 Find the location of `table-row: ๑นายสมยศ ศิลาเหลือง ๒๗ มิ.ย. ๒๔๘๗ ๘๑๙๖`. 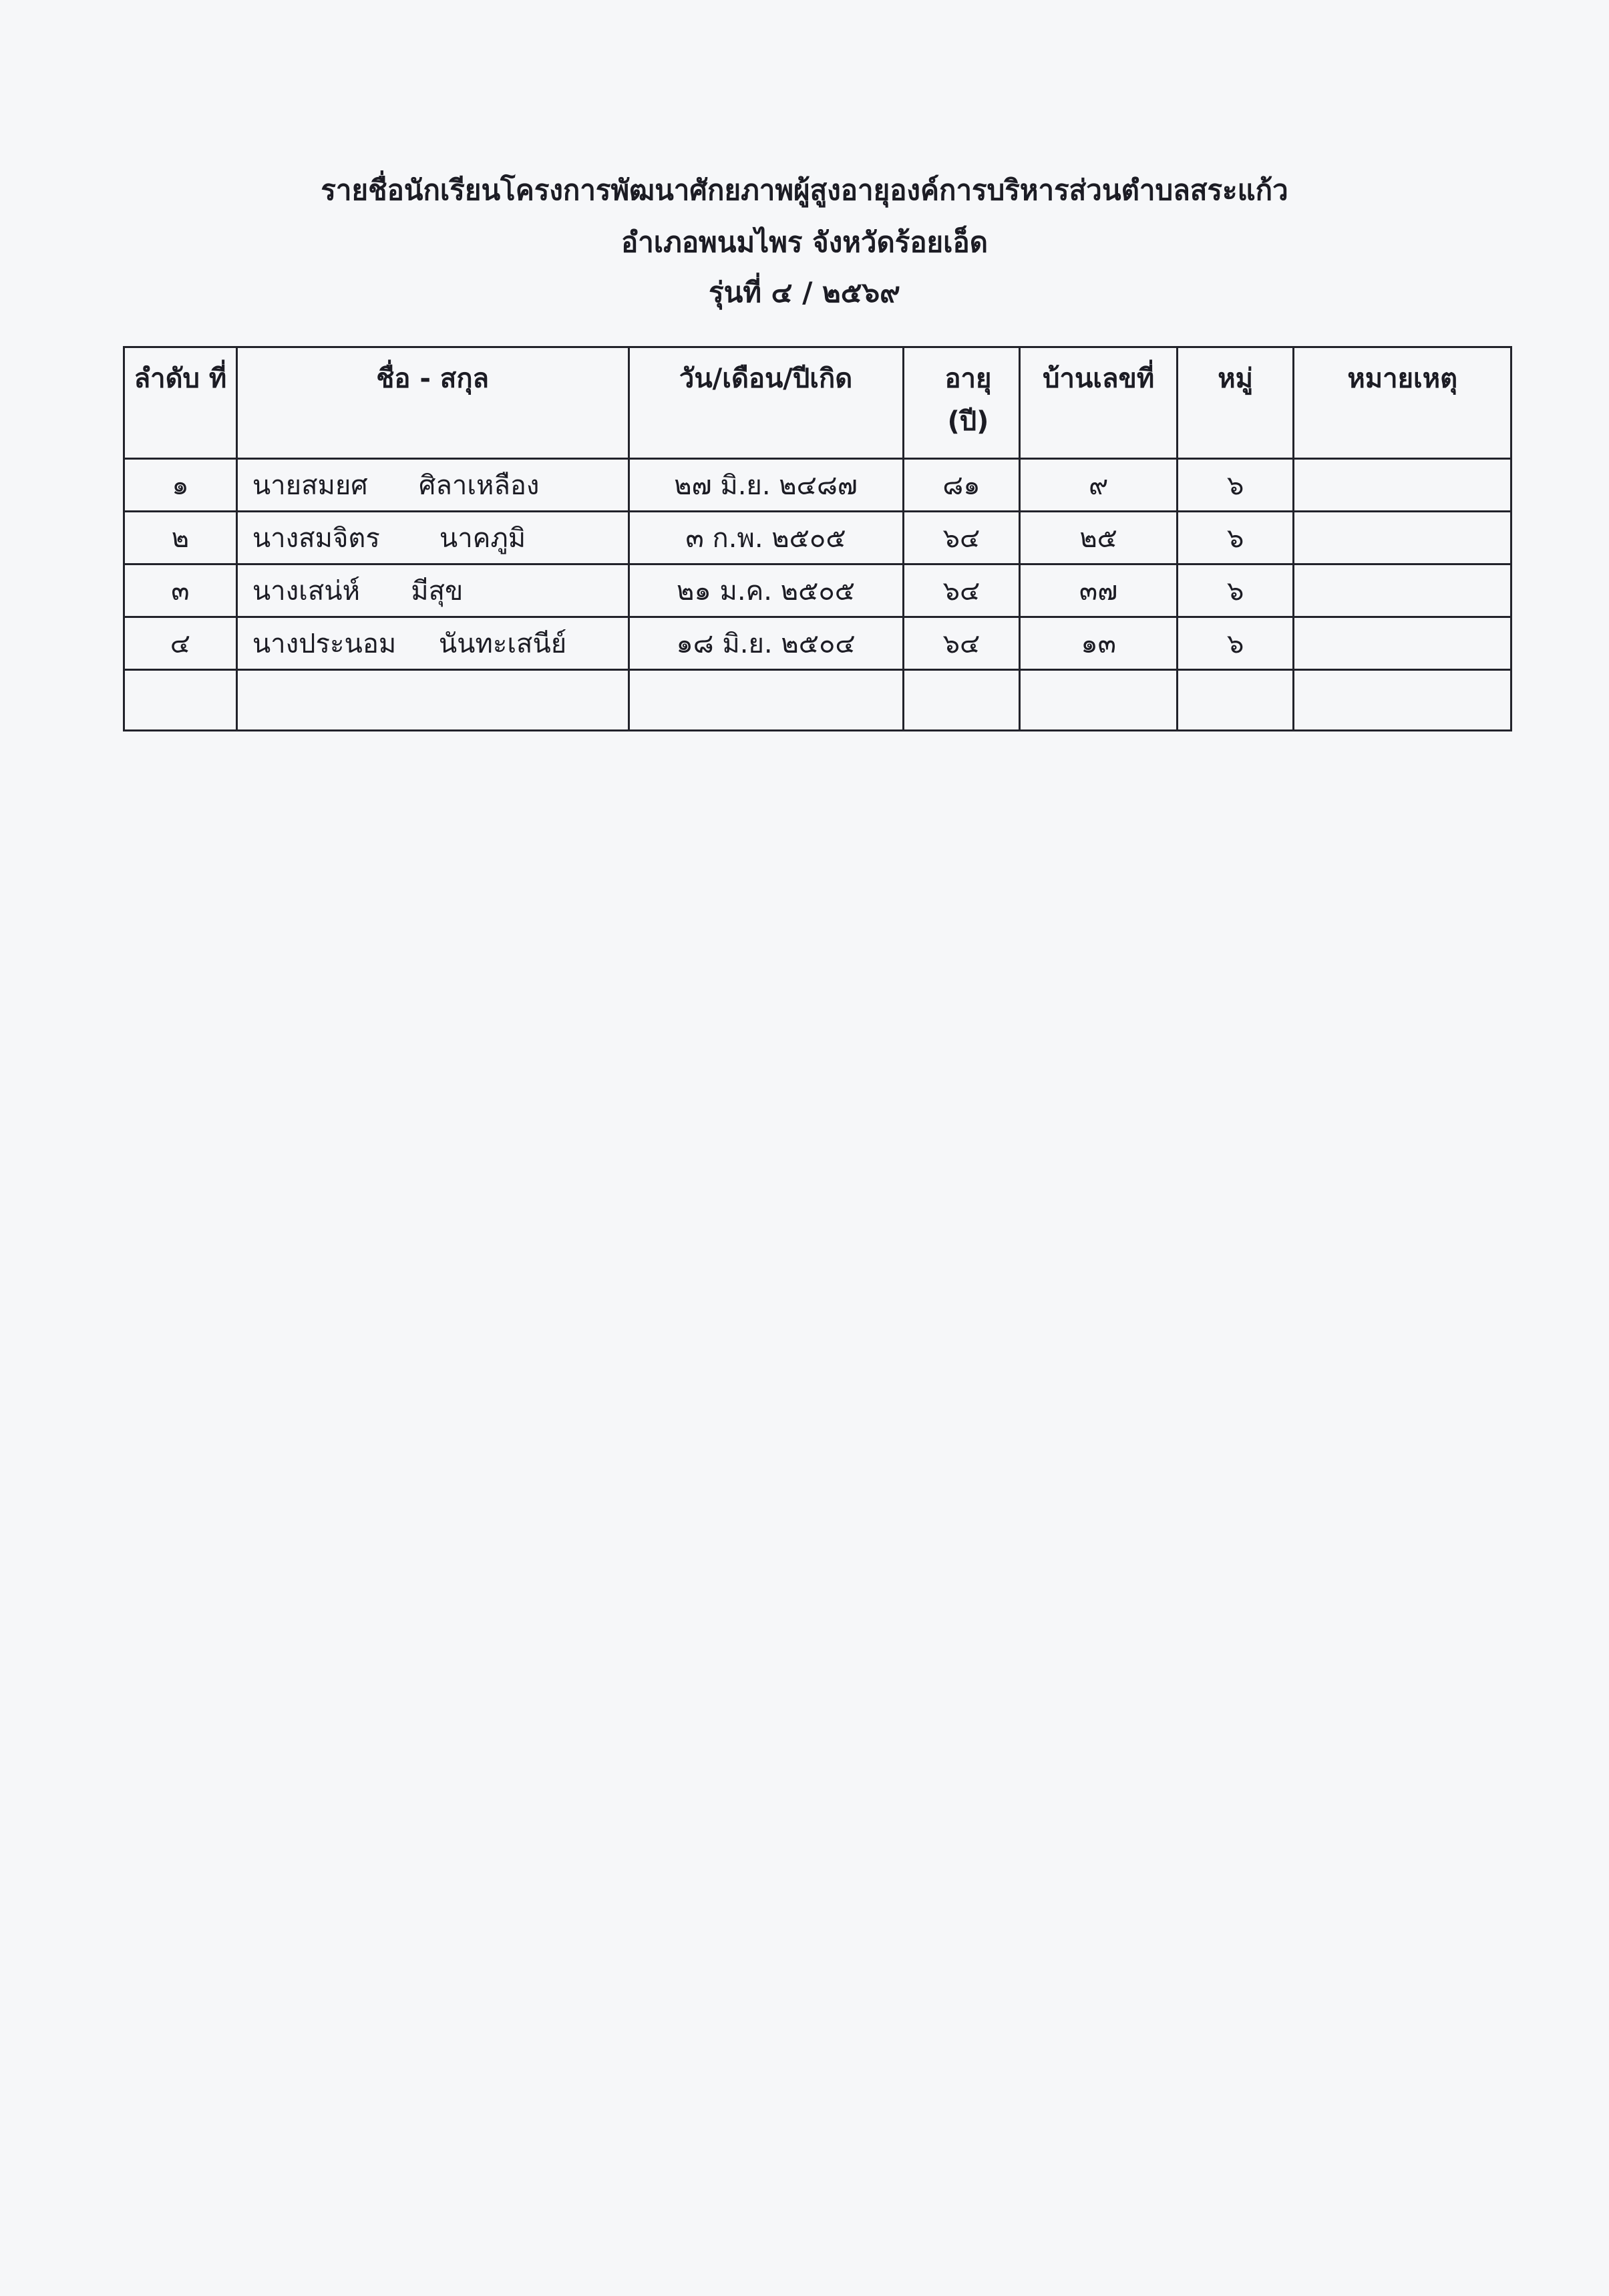

table-row: ๑นายสมยศ ศิลาเหลือง ๒๗ มิ.ย. ๒๔๘๗ ๘๑๙๖ is located at coordinates (817, 485).